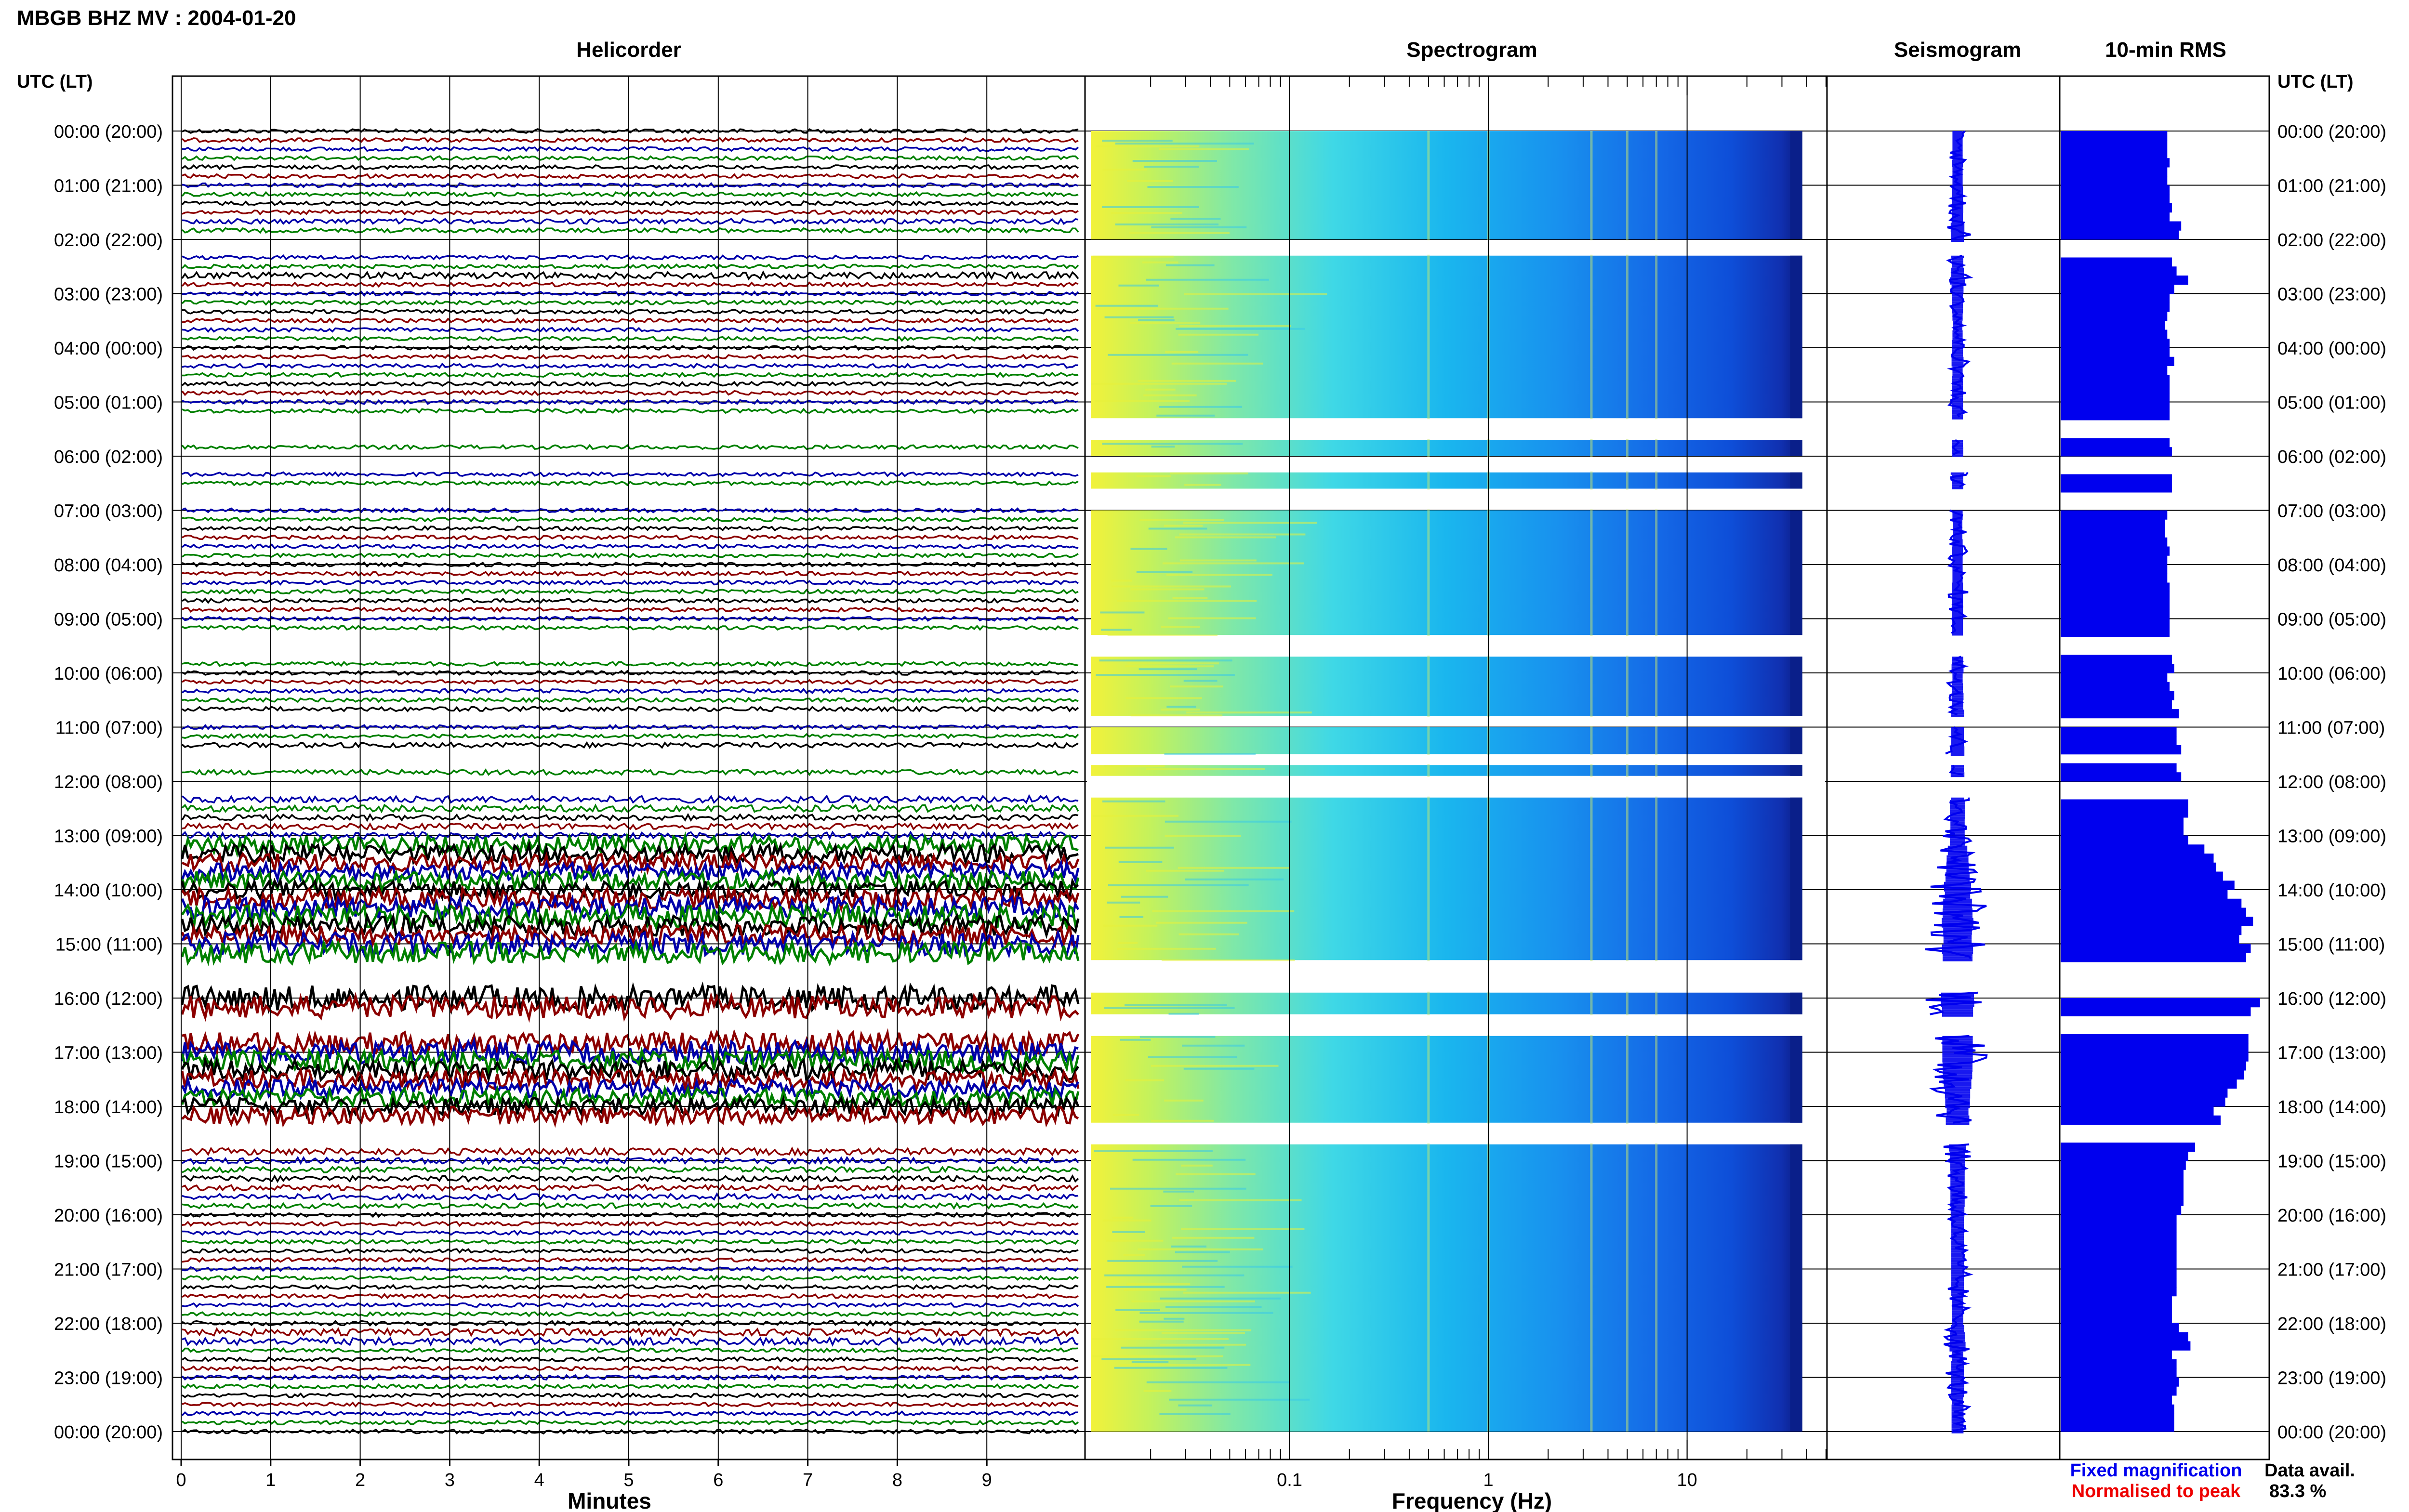 The image size is (2409, 1512). What do you see at coordinates (2331, 891) in the screenshot?
I see `right-time-label: 14:00 (10:00)` at bounding box center [2331, 891].